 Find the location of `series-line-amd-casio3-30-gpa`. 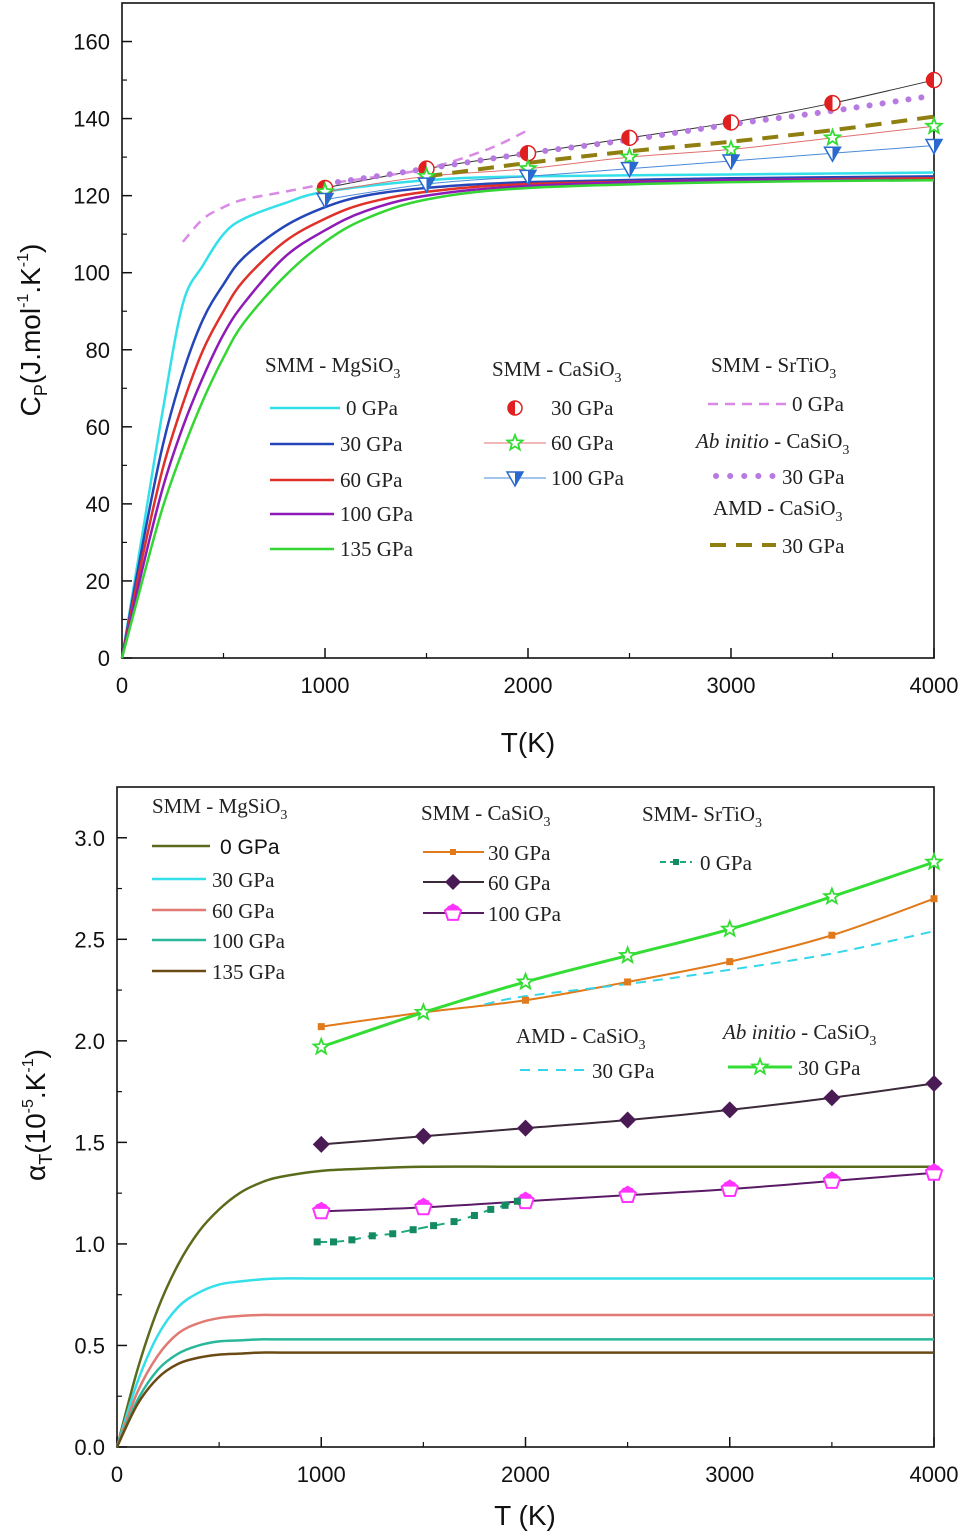

series-line-amd-casio3-30-gpa is located at coordinates (680, 146).